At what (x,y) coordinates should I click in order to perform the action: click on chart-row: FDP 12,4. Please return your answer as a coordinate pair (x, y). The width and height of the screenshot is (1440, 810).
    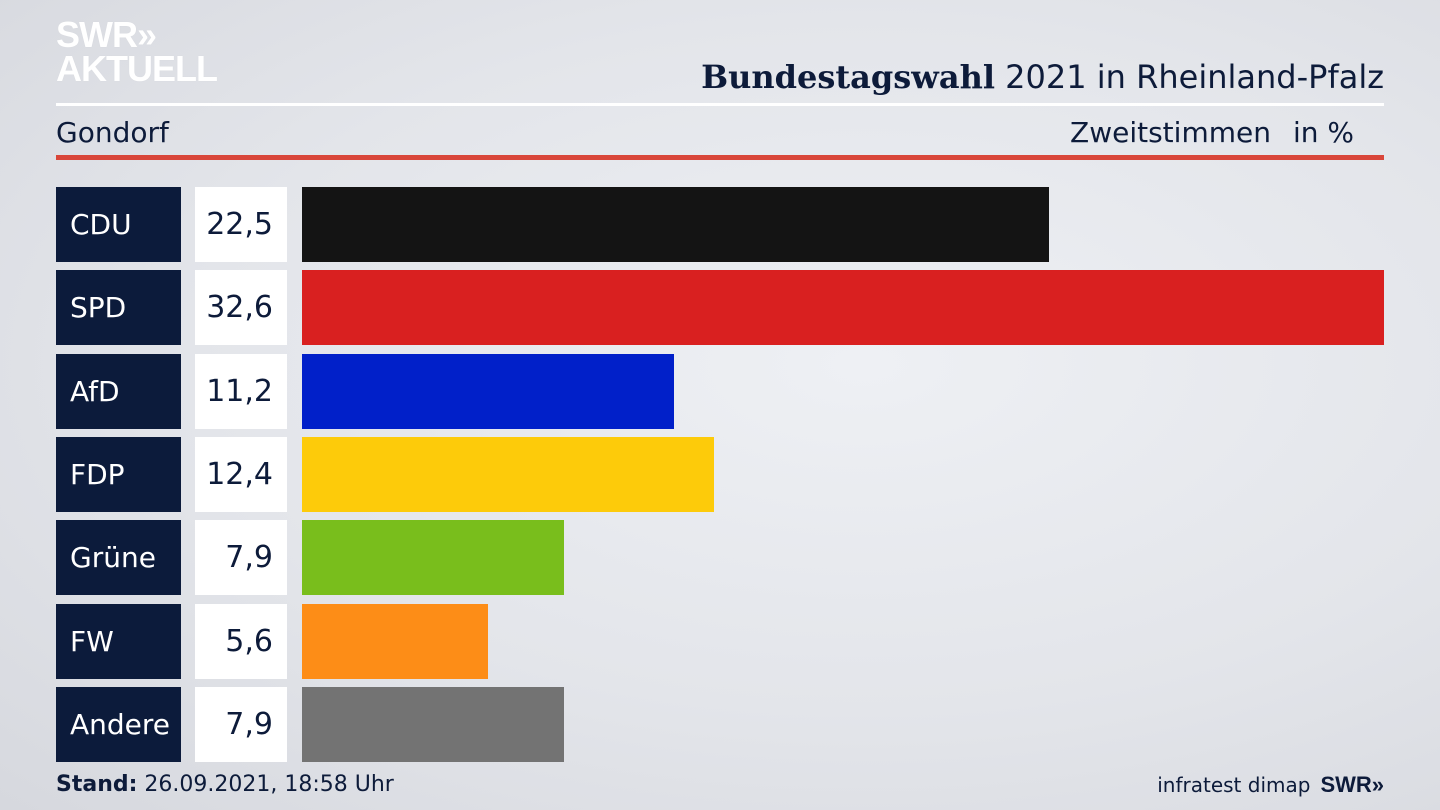
    Looking at the image, I should click on (720, 474).